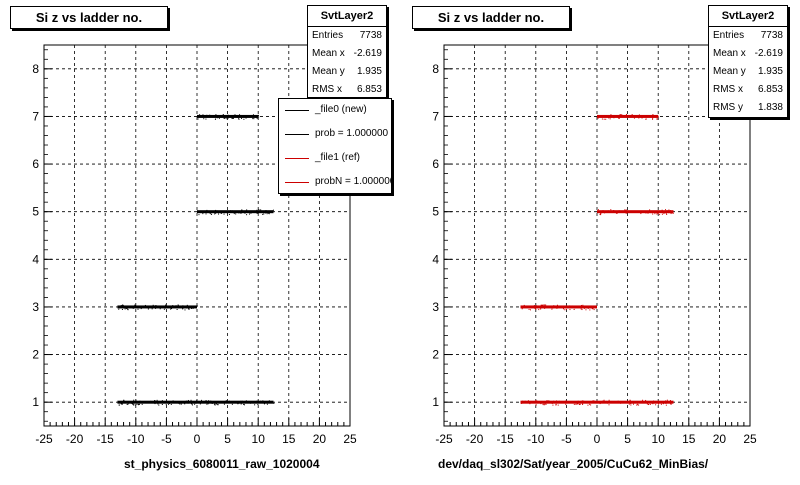 The height and width of the screenshot is (485, 800). I want to click on data-band-core, so click(635, 212).